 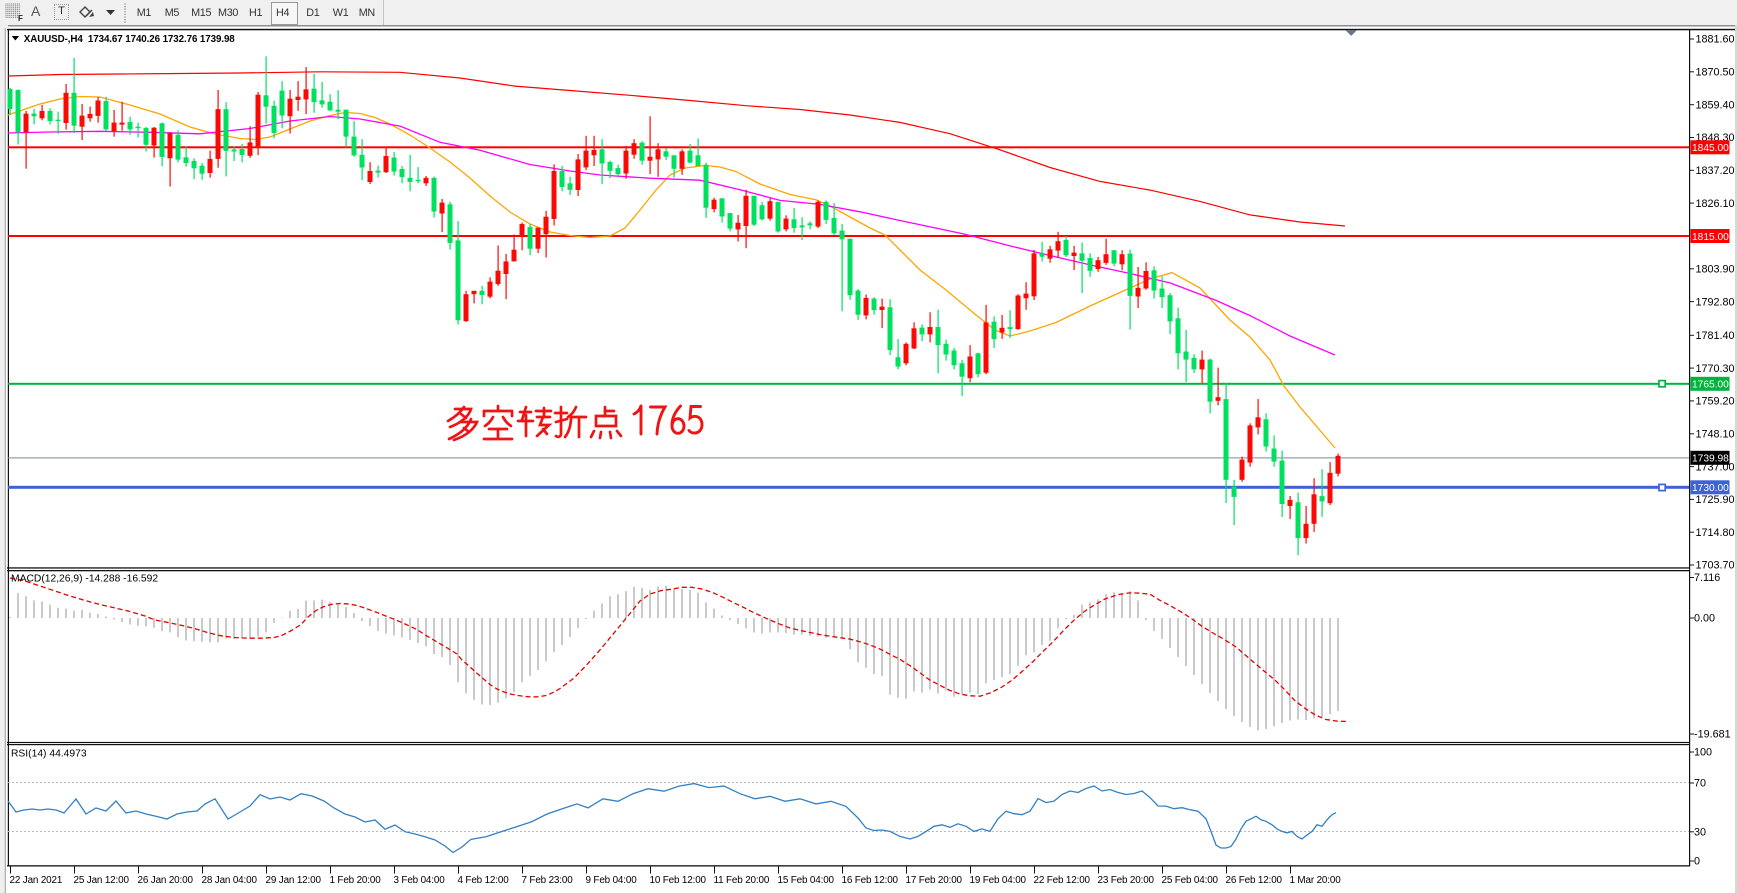 What do you see at coordinates (1710, 459) in the screenshot?
I see `svg-text: 1739.98` at bounding box center [1710, 459].